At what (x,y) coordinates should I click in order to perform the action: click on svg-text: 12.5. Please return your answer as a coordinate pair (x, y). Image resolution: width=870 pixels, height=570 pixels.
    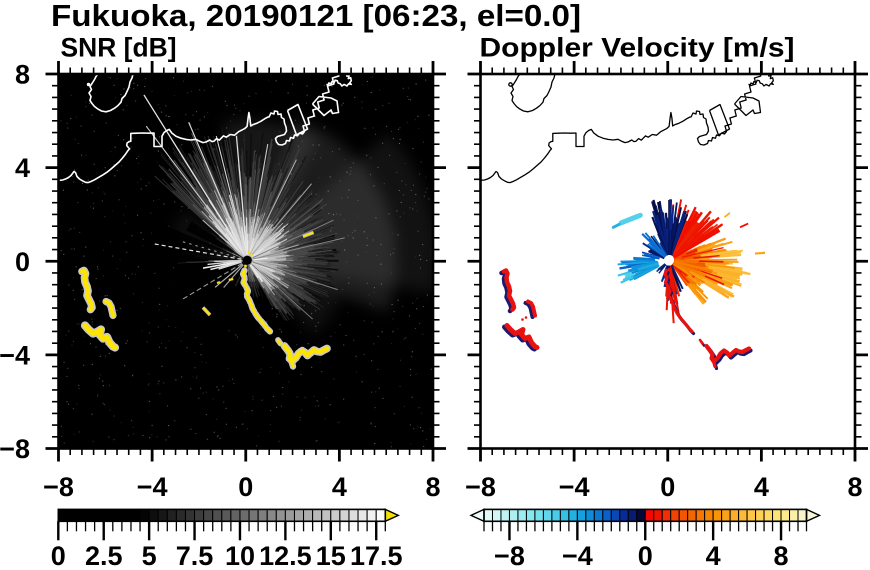
    Looking at the image, I should click on (285, 555).